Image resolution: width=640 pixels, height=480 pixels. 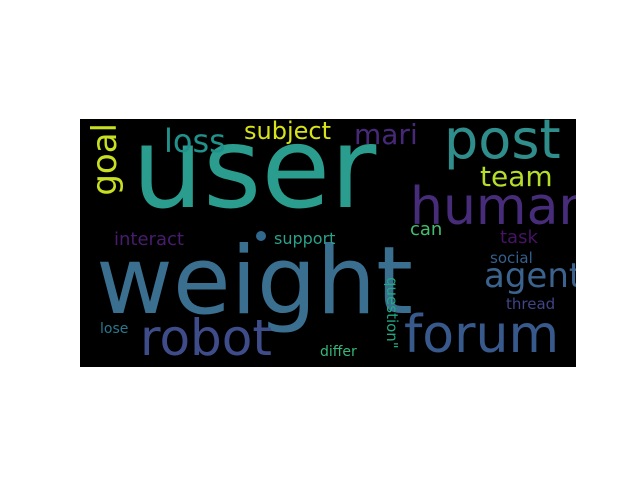 I want to click on word-post: post, so click(x=502, y=145).